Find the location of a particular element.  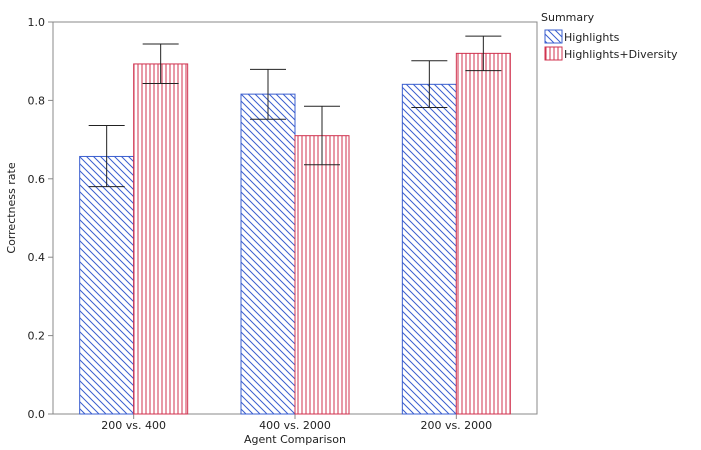

y-axis: 0.0 0.2 0.4 0.6 0.8 1.0 is located at coordinates (40, 218).